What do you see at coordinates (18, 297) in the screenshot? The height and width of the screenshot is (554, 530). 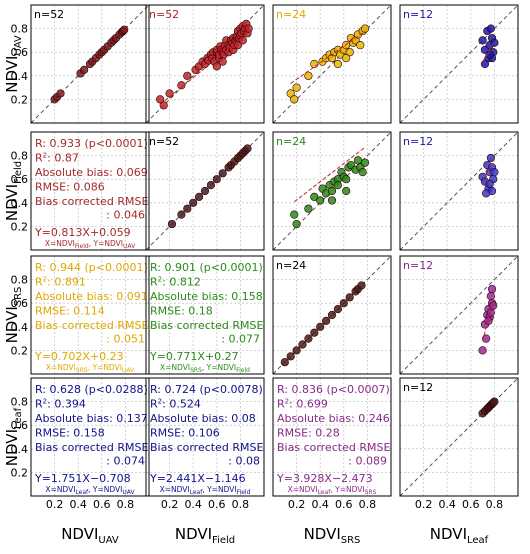 I see `row-axis-label-sub: SRS` at bounding box center [18, 297].